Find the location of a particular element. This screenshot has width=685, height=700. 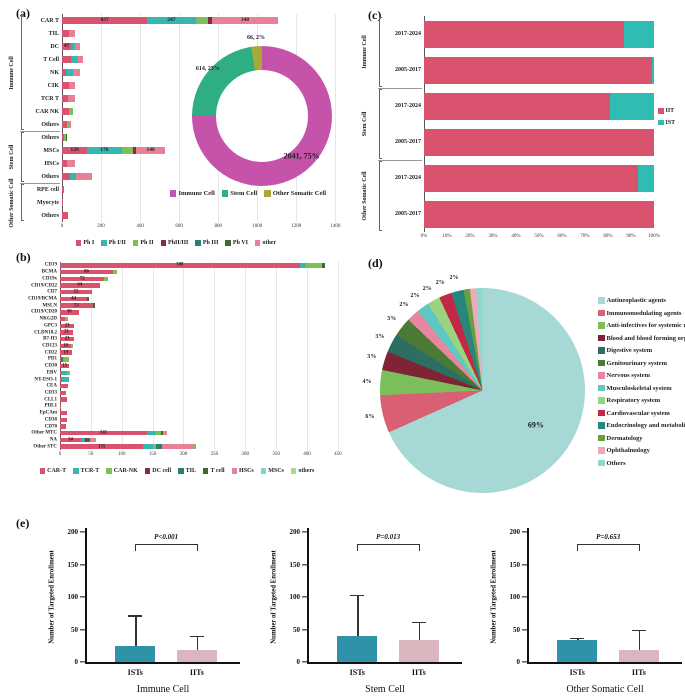

bar-value-label: 148 is located at coordinates (150, 150).